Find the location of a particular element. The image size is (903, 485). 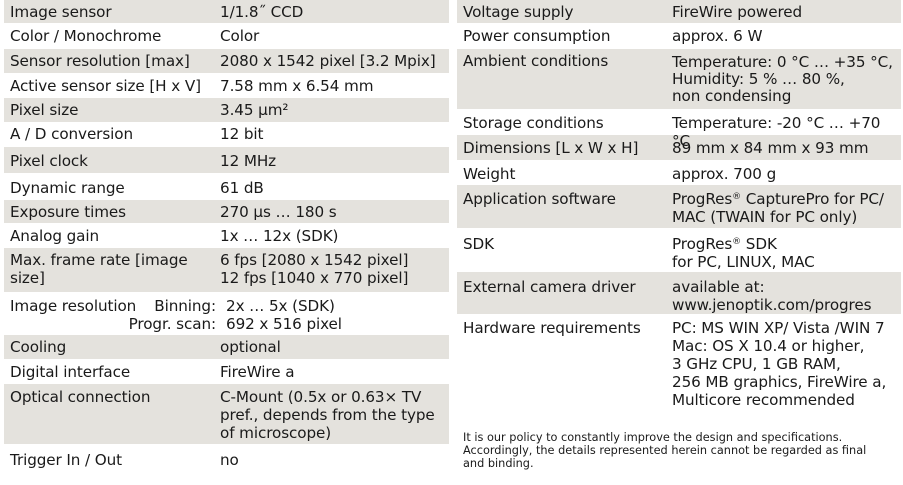

spec-label: A / D conversion is located at coordinates (71, 134).